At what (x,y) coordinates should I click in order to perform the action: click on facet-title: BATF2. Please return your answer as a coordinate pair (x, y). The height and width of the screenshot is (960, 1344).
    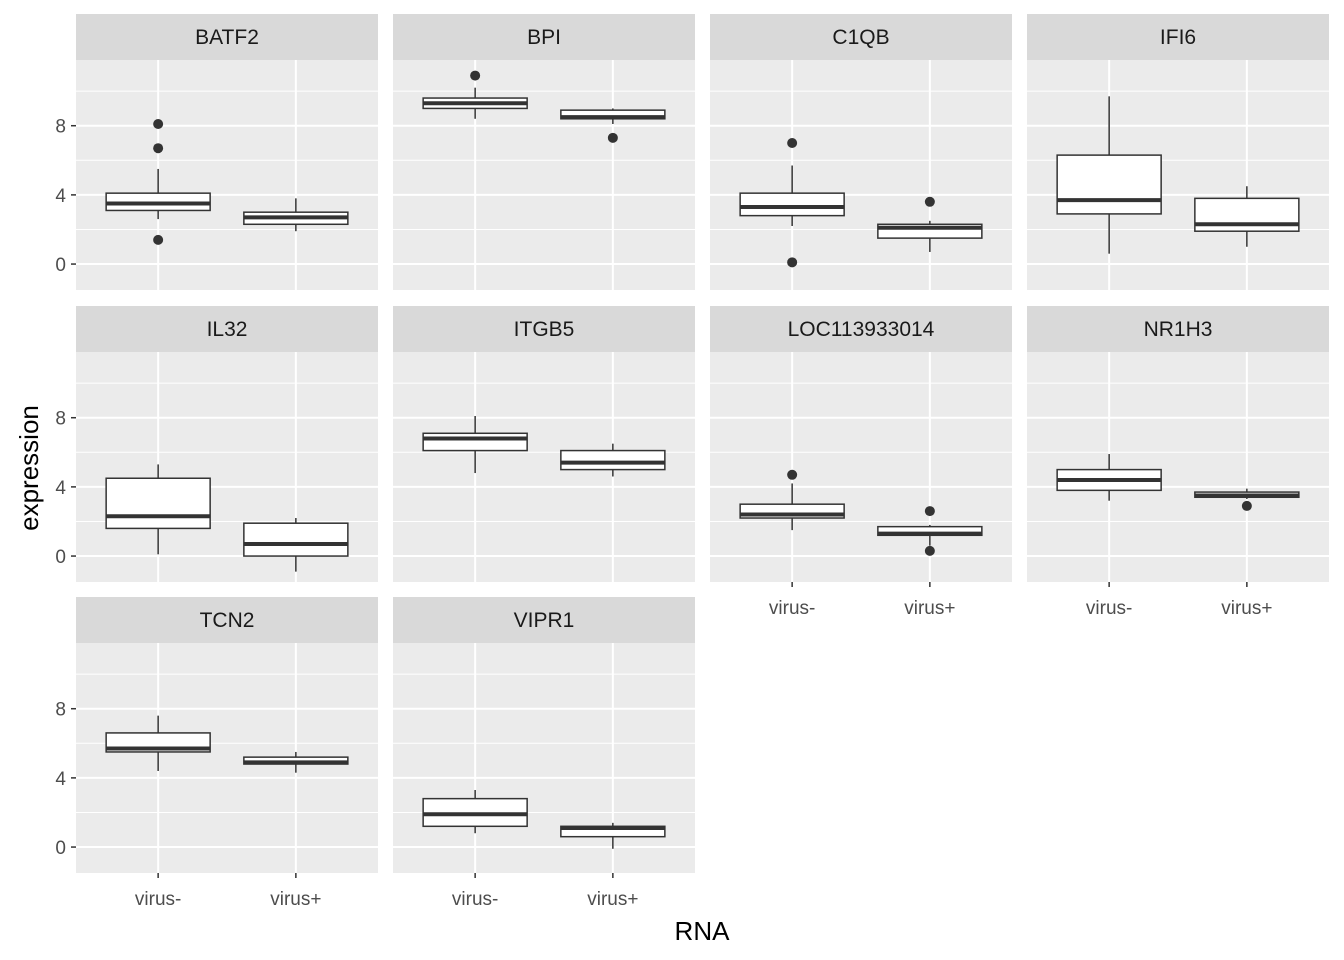
    Looking at the image, I should click on (227, 37).